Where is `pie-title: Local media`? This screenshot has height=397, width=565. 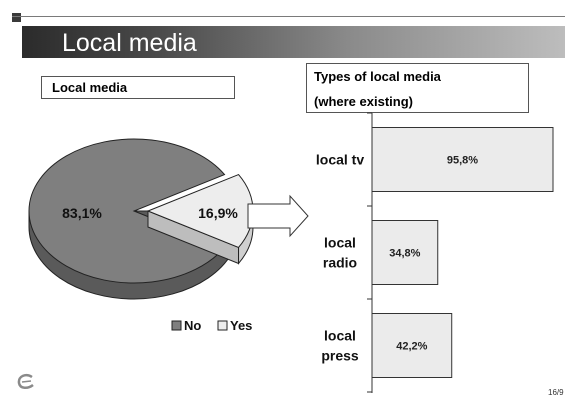 pie-title: Local media is located at coordinates (90, 87).